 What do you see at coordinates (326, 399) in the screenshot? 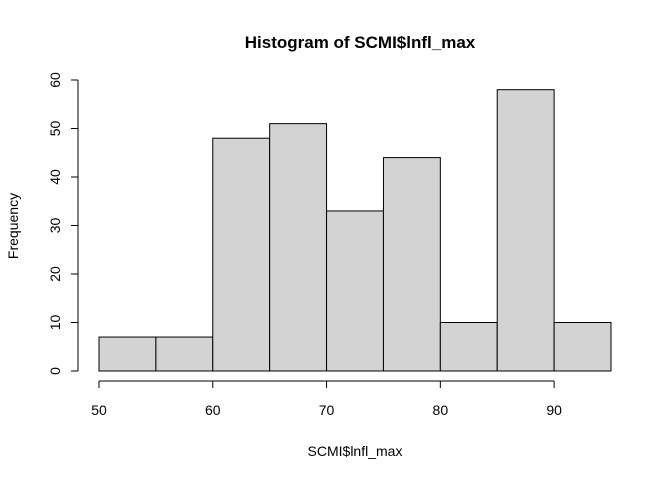
I see `x-axis: 50 60 70 80 90` at bounding box center [326, 399].